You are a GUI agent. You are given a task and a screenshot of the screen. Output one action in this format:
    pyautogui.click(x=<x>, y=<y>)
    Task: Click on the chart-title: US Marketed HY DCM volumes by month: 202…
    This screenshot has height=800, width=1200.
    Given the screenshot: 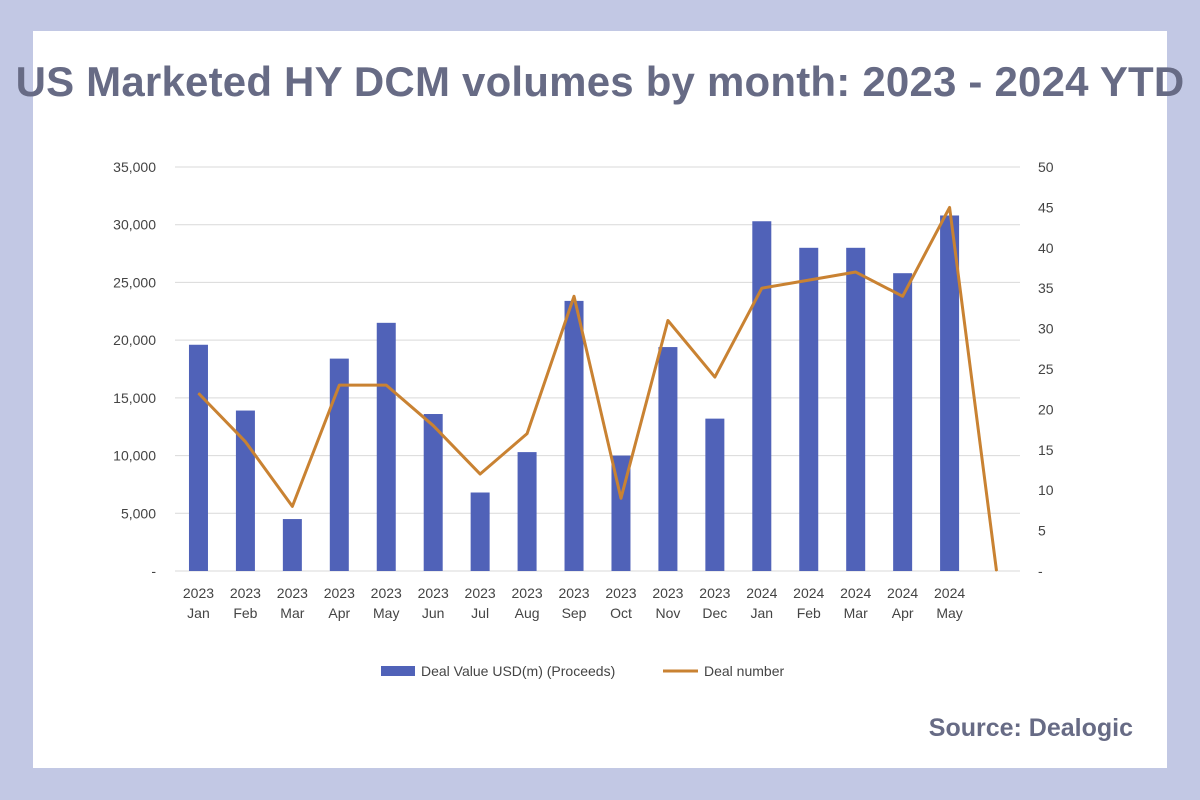 What is the action you would take?
    pyautogui.click(x=600, y=81)
    